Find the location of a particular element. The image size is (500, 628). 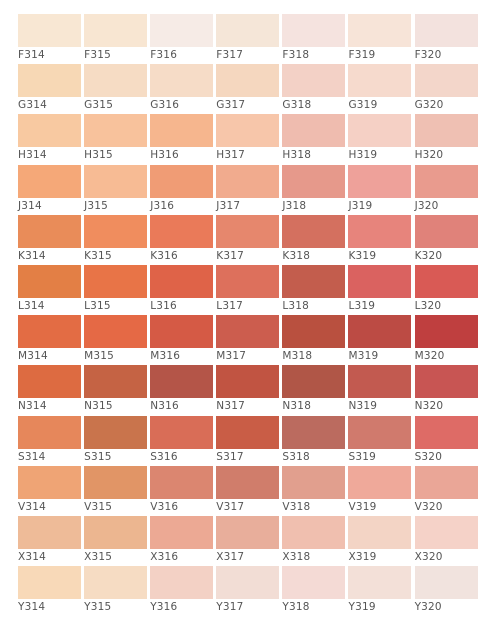

color-swatch-item: K317 is located at coordinates (249, 239).